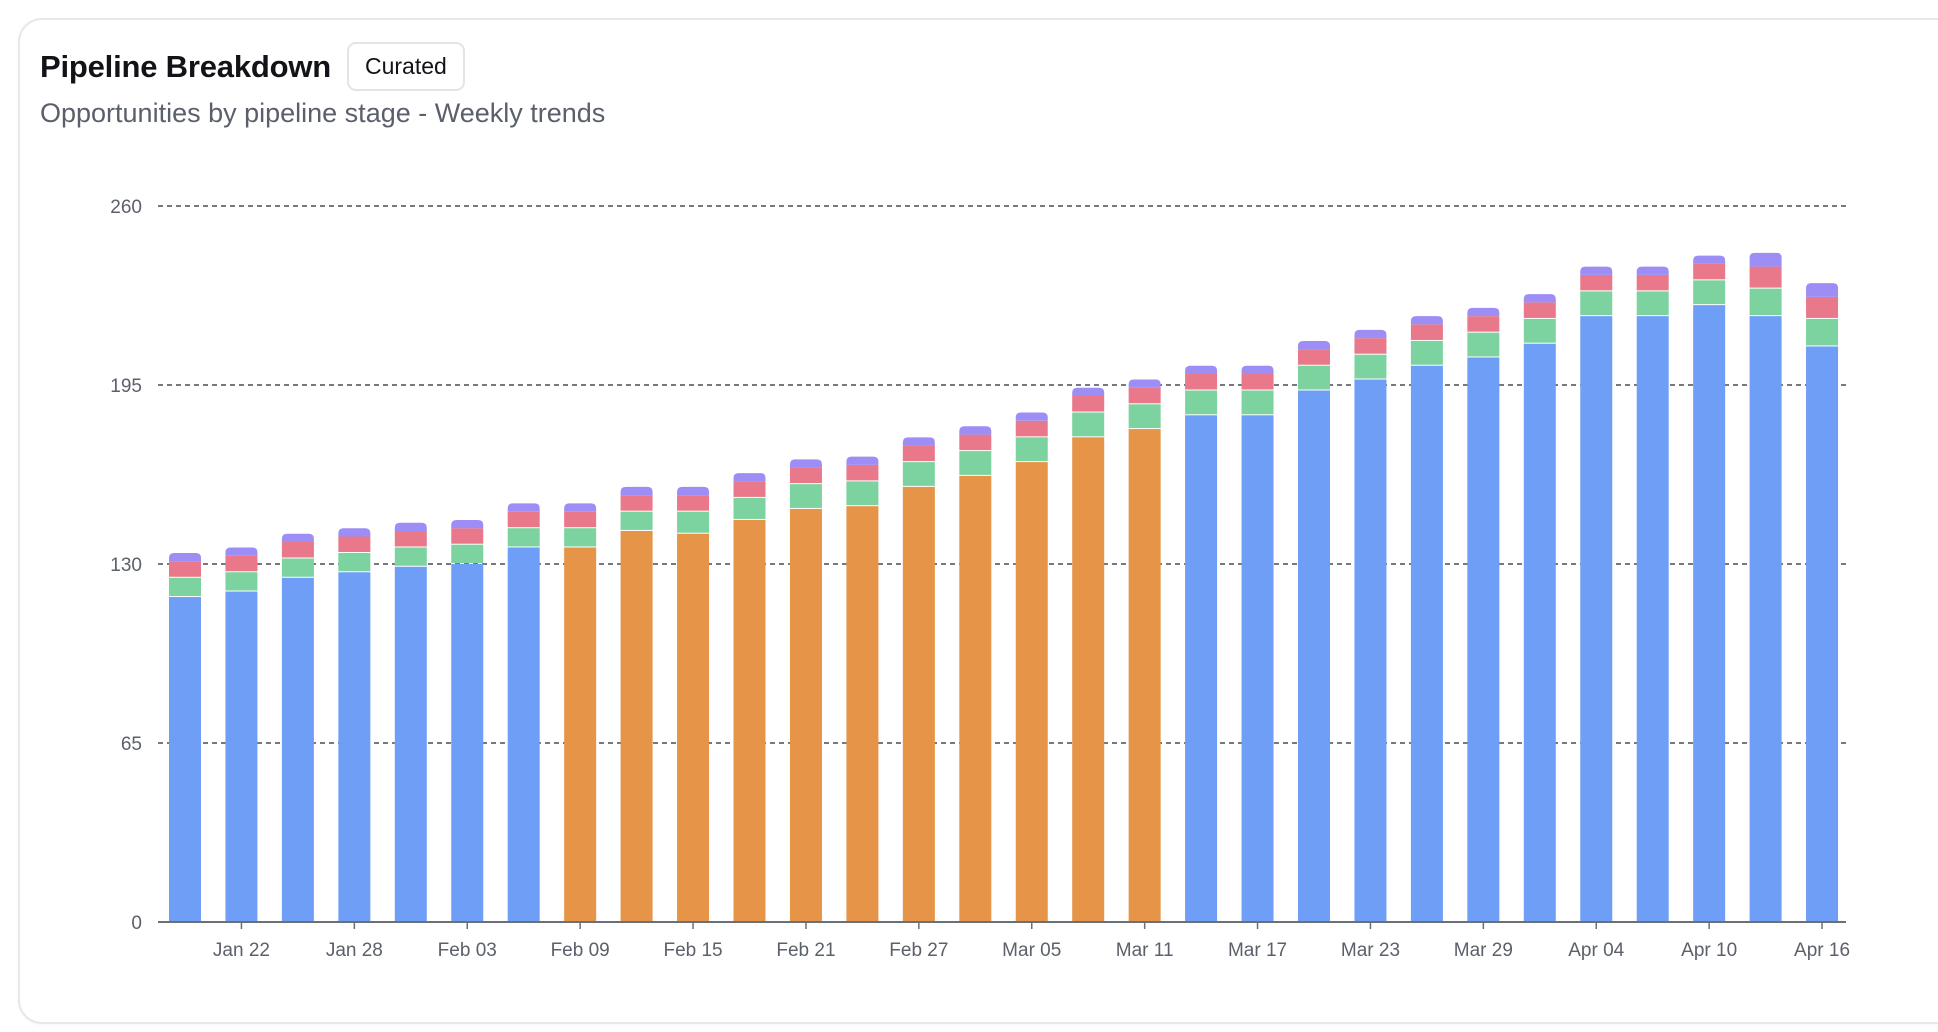 This screenshot has height=1032, width=1938. I want to click on x-tick-label: Apr 10, so click(1709, 950).